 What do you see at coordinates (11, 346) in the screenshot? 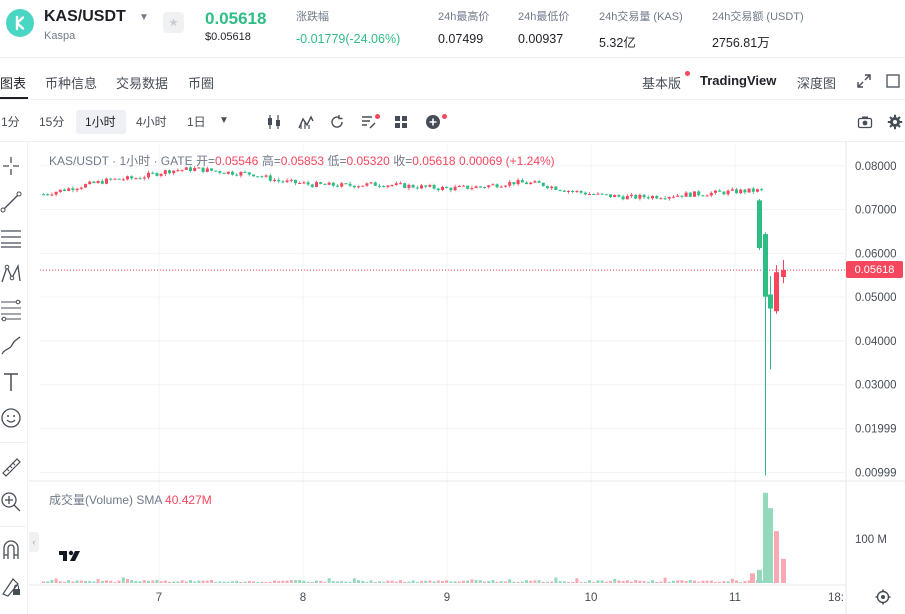
I see `brush-icon` at bounding box center [11, 346].